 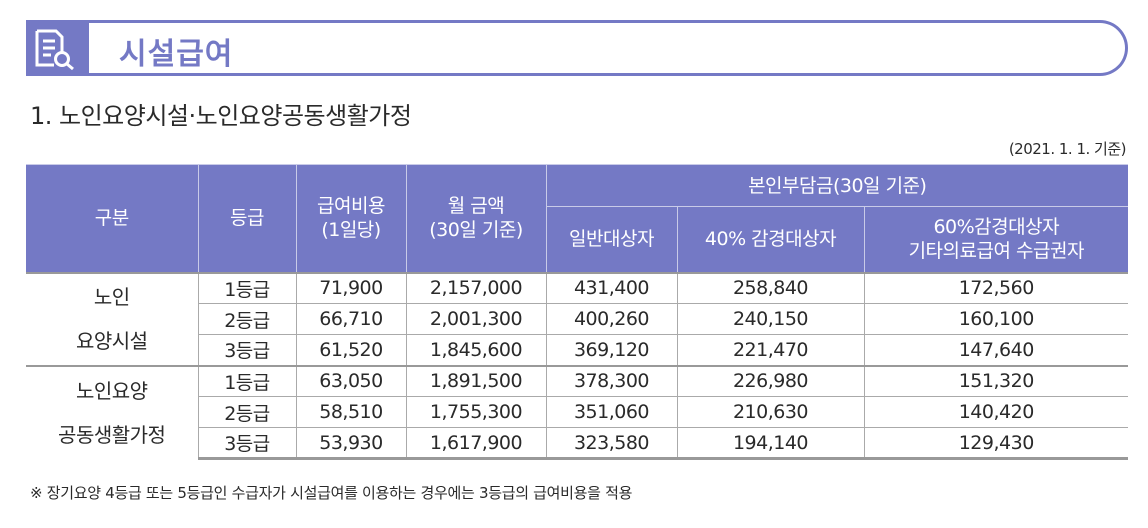 What do you see at coordinates (611, 319) in the screenshot?
I see `cell-general: 400,260` at bounding box center [611, 319].